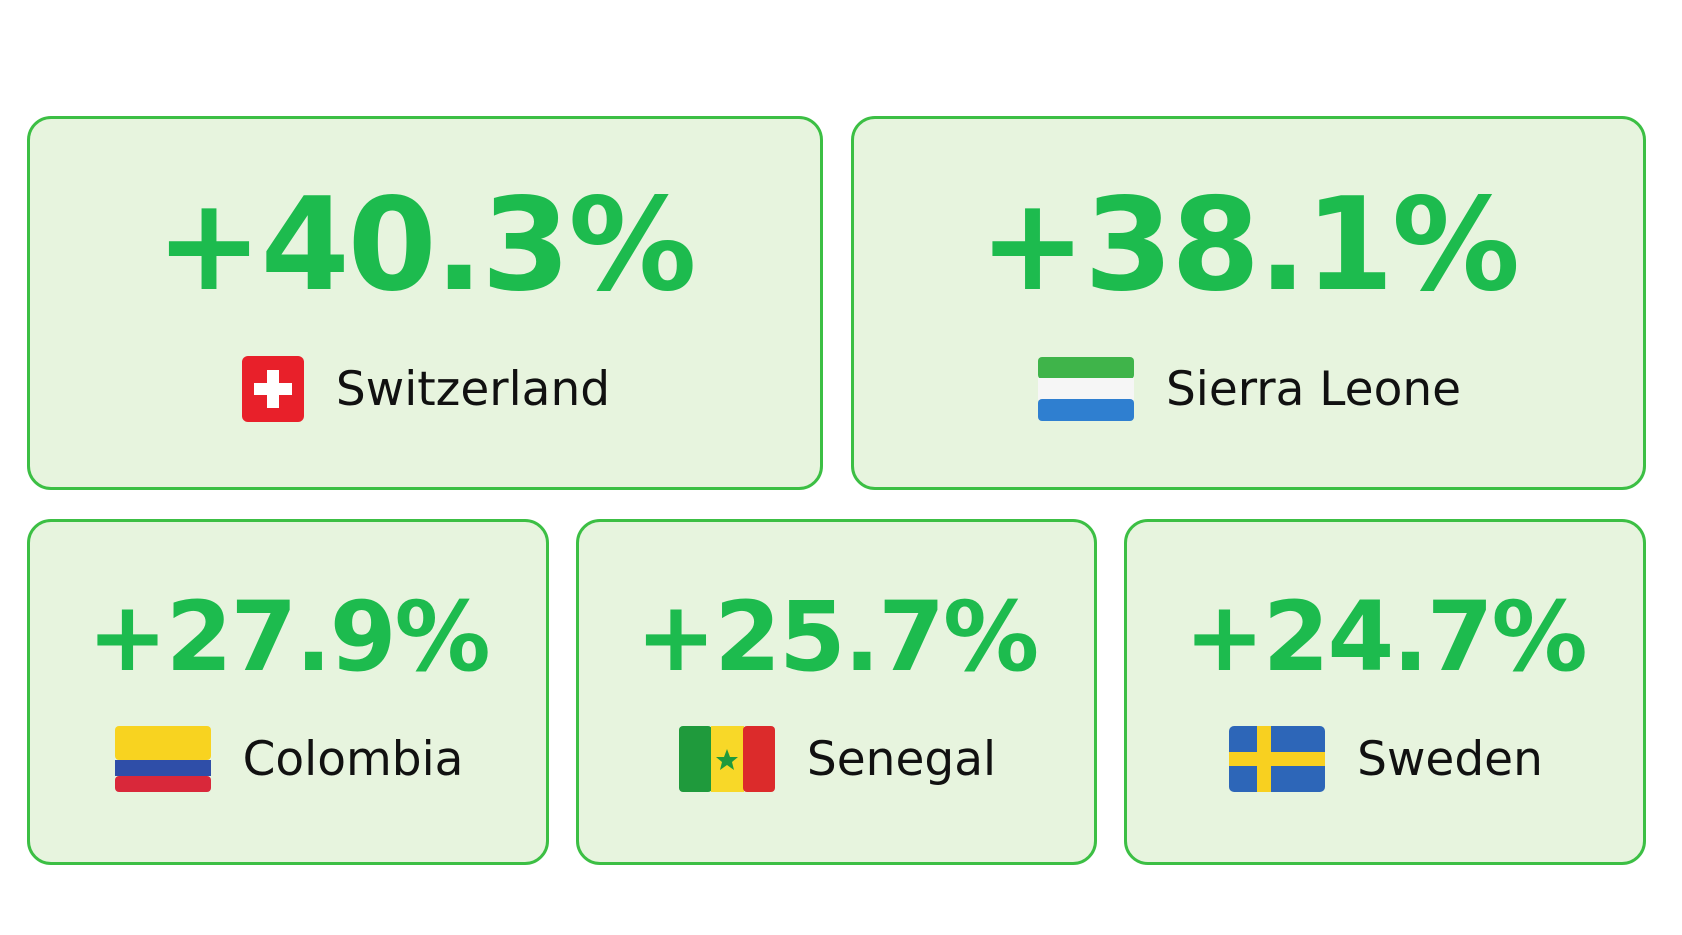  I want to click on stat-value: +25.7%, so click(837, 637).